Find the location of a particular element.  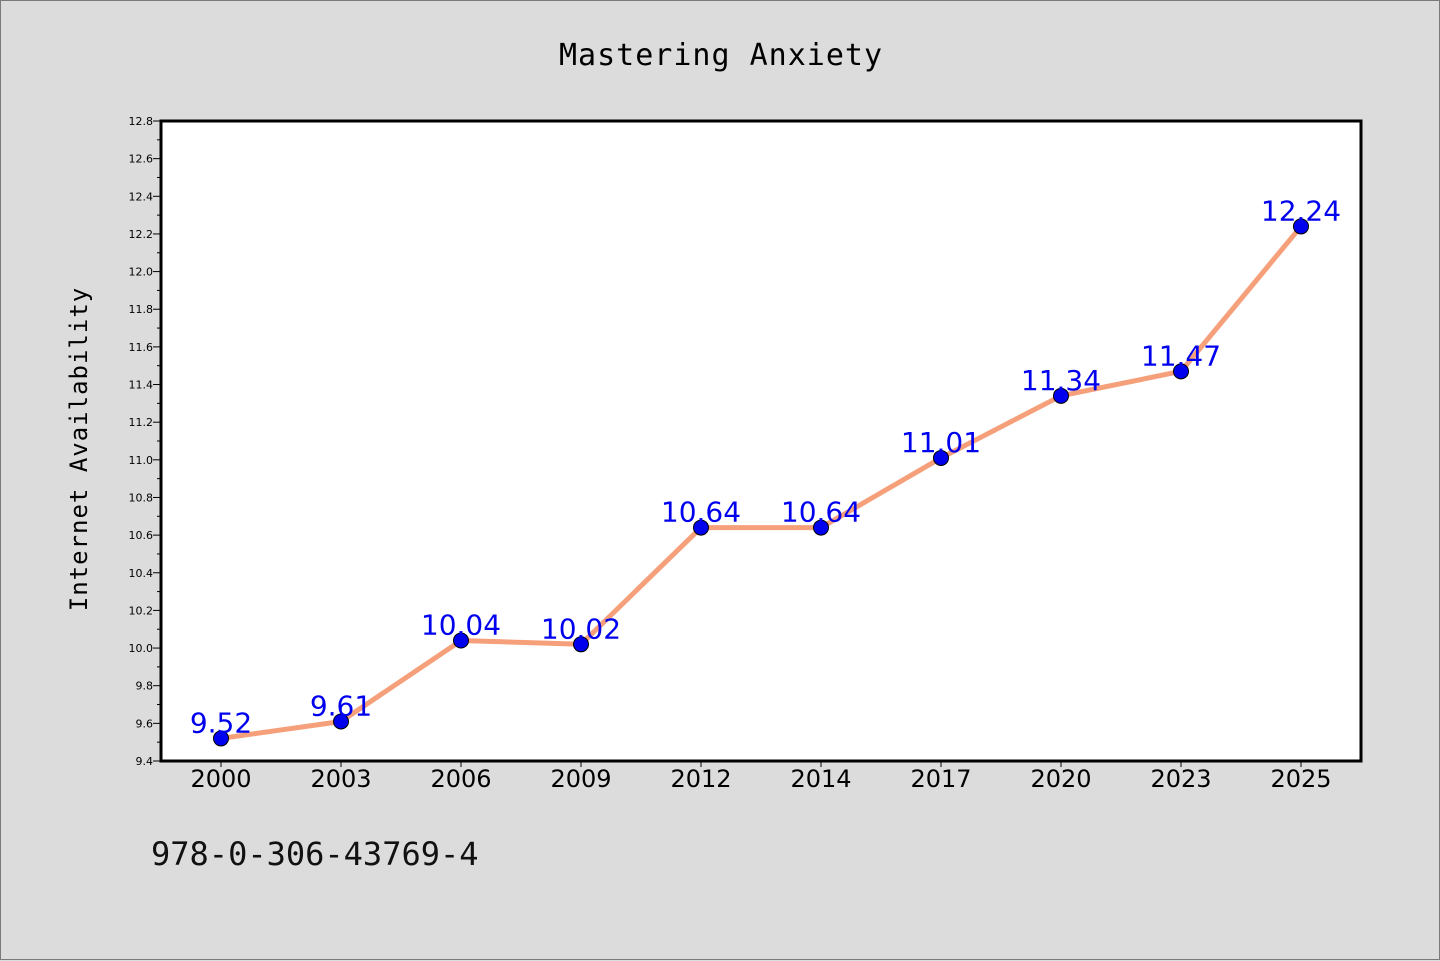

data-label: 11.47 is located at coordinates (1181, 355).